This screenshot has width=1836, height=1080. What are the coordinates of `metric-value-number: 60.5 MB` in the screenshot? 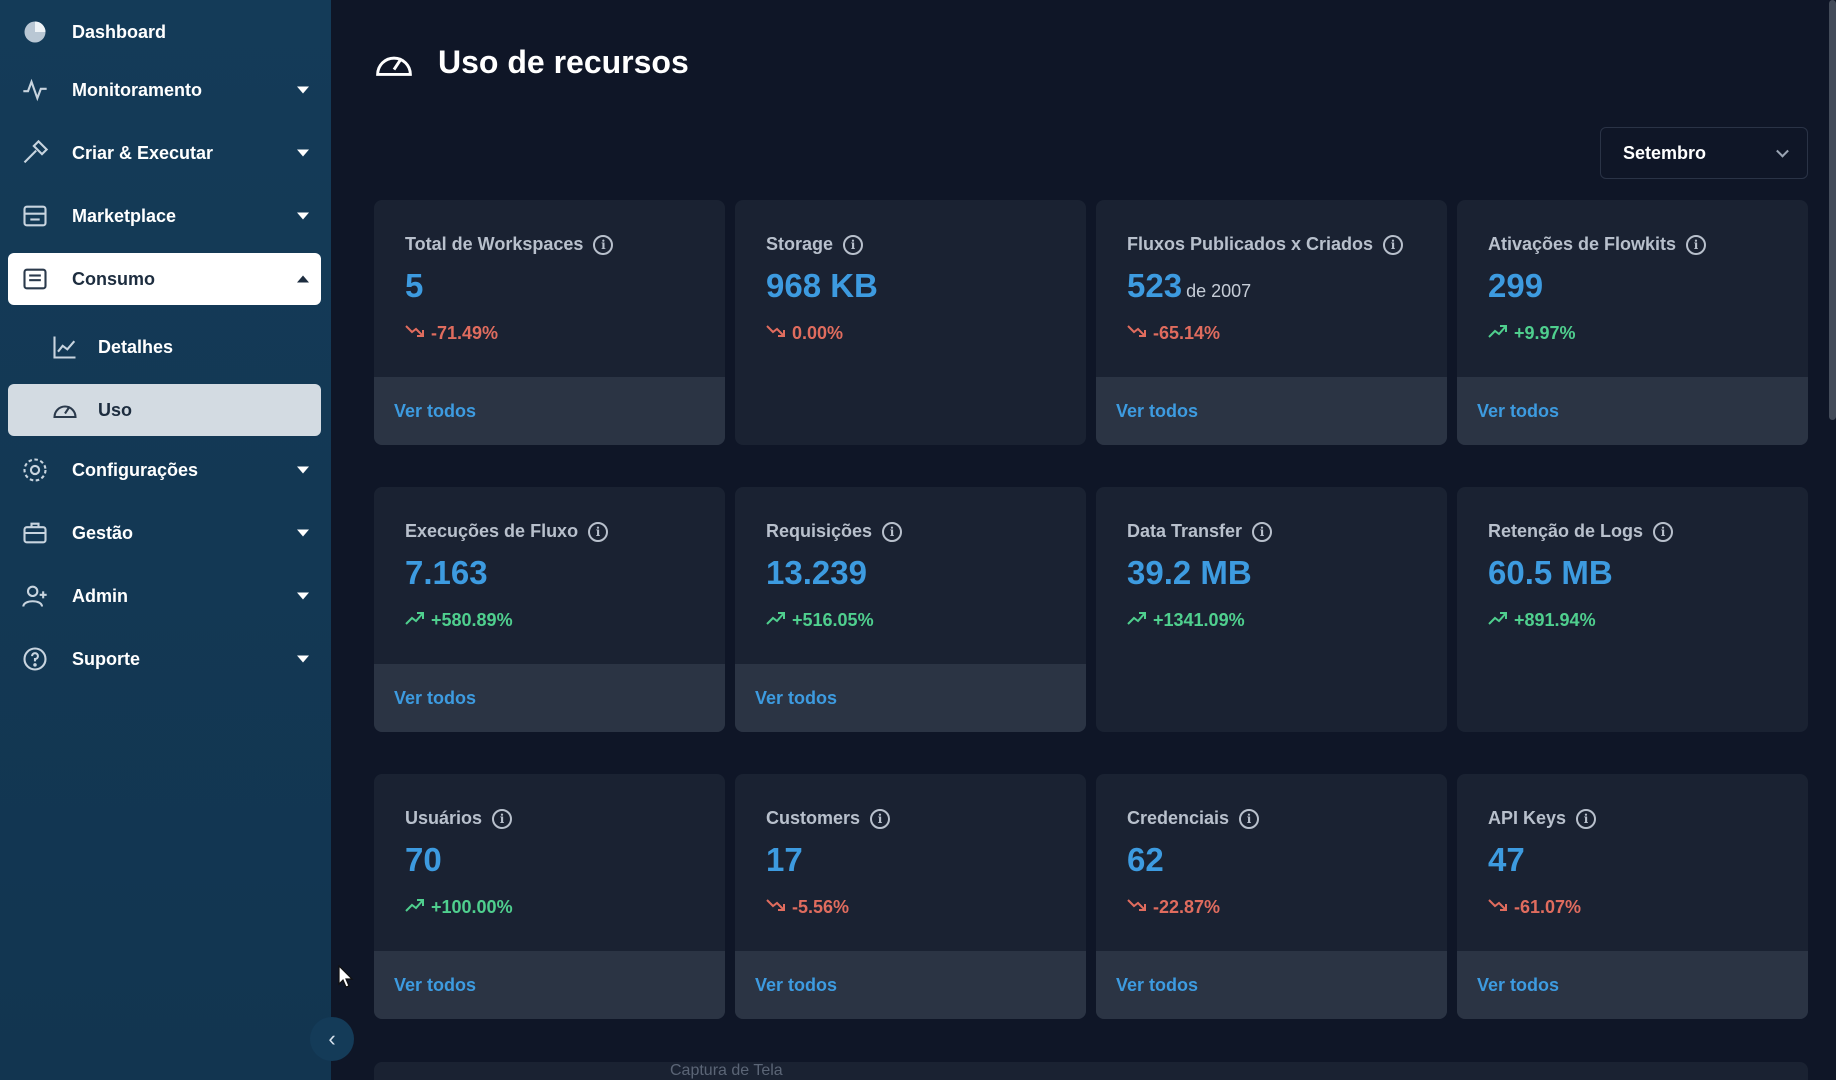 It's located at (1550, 572).